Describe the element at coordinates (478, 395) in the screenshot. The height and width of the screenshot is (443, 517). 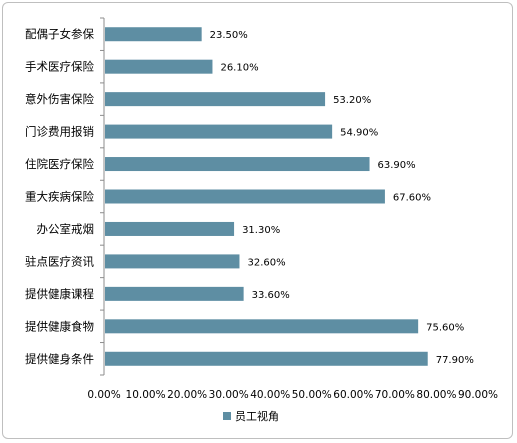
I see `x-tick-label: 90.00%` at that location.